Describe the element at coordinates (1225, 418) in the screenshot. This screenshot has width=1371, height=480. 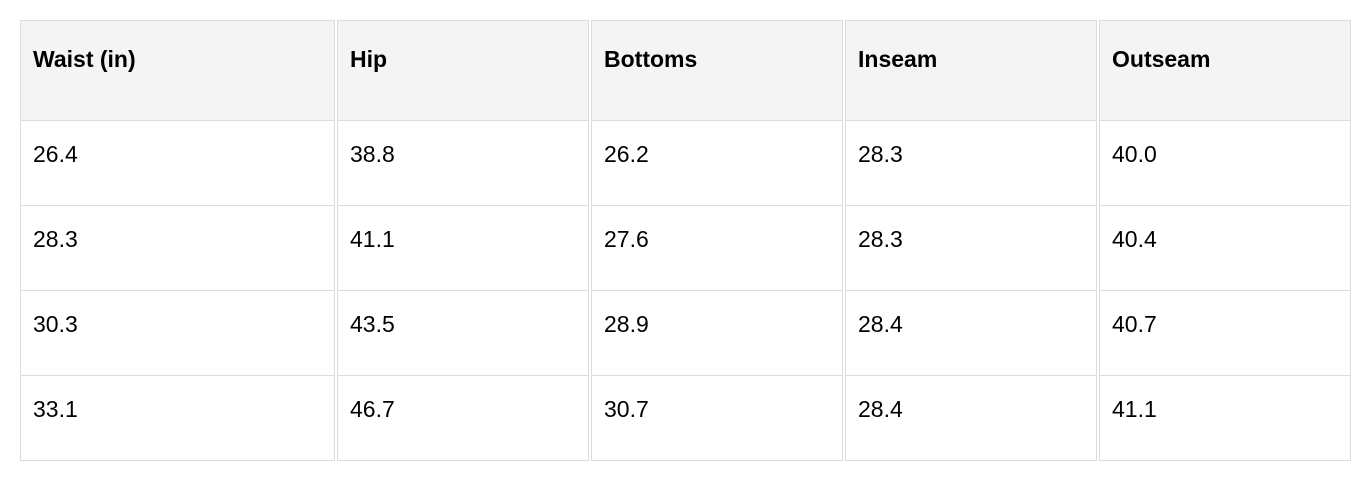
I see `cell-outseam: 41.1` at that location.